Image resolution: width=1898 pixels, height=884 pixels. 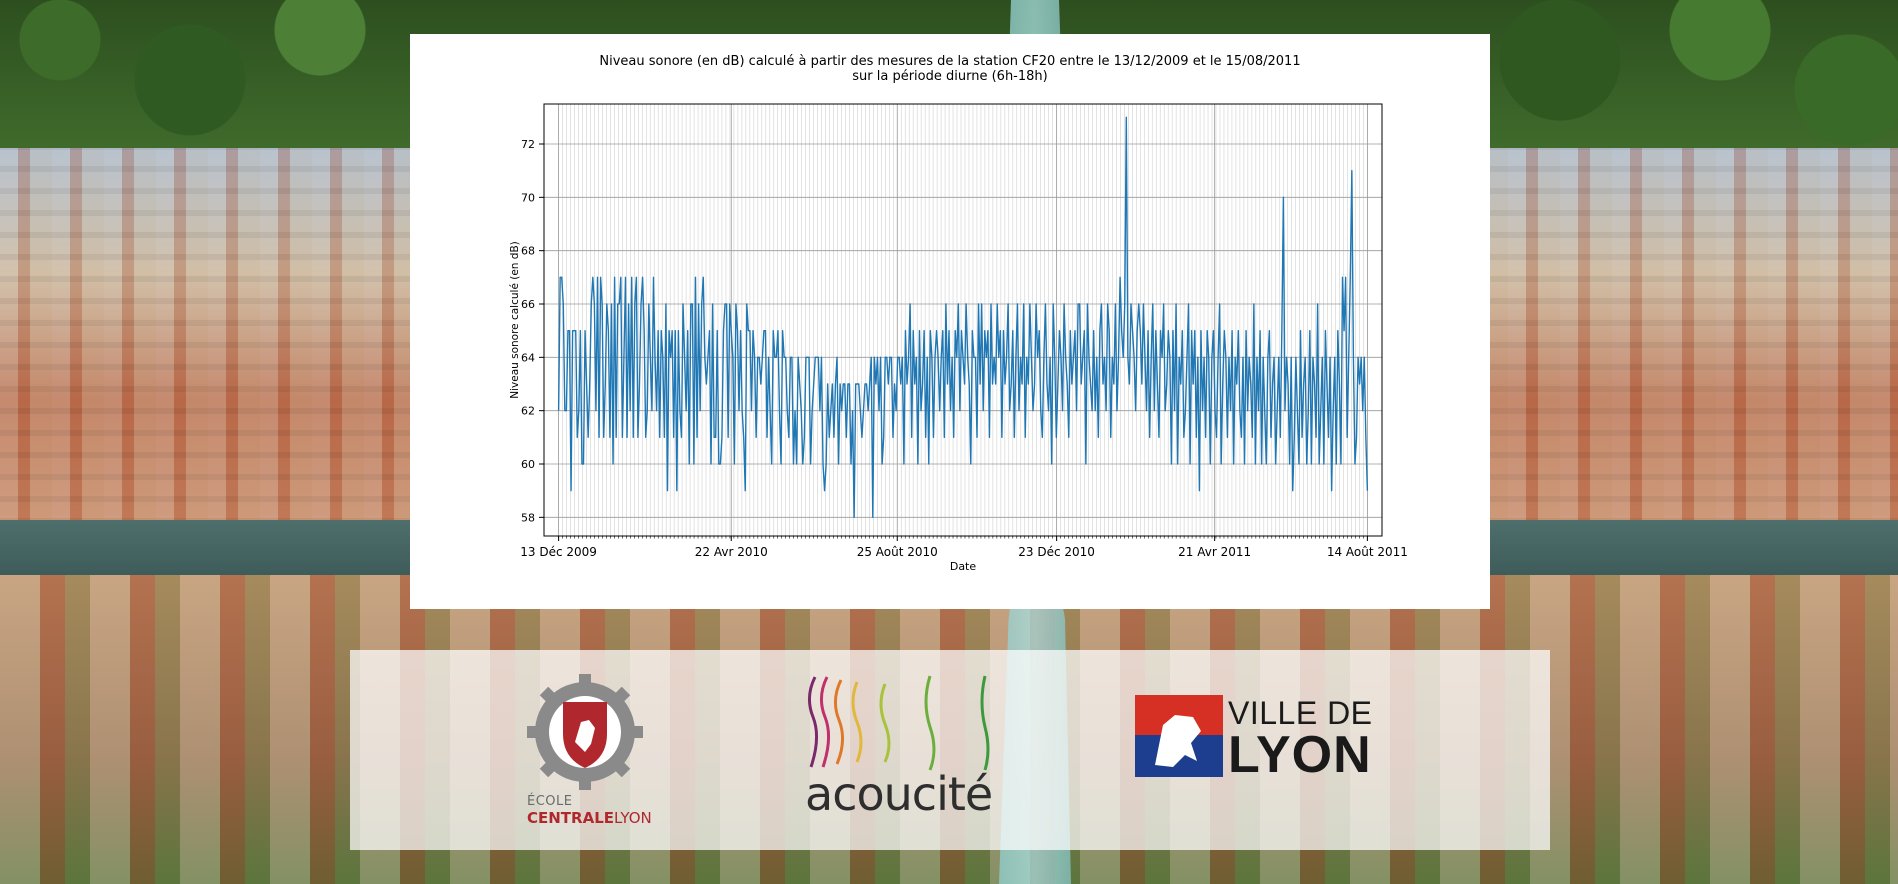 I want to click on ville-de-lyon-logo: VILLE DE LYON, so click(x=1260, y=740).